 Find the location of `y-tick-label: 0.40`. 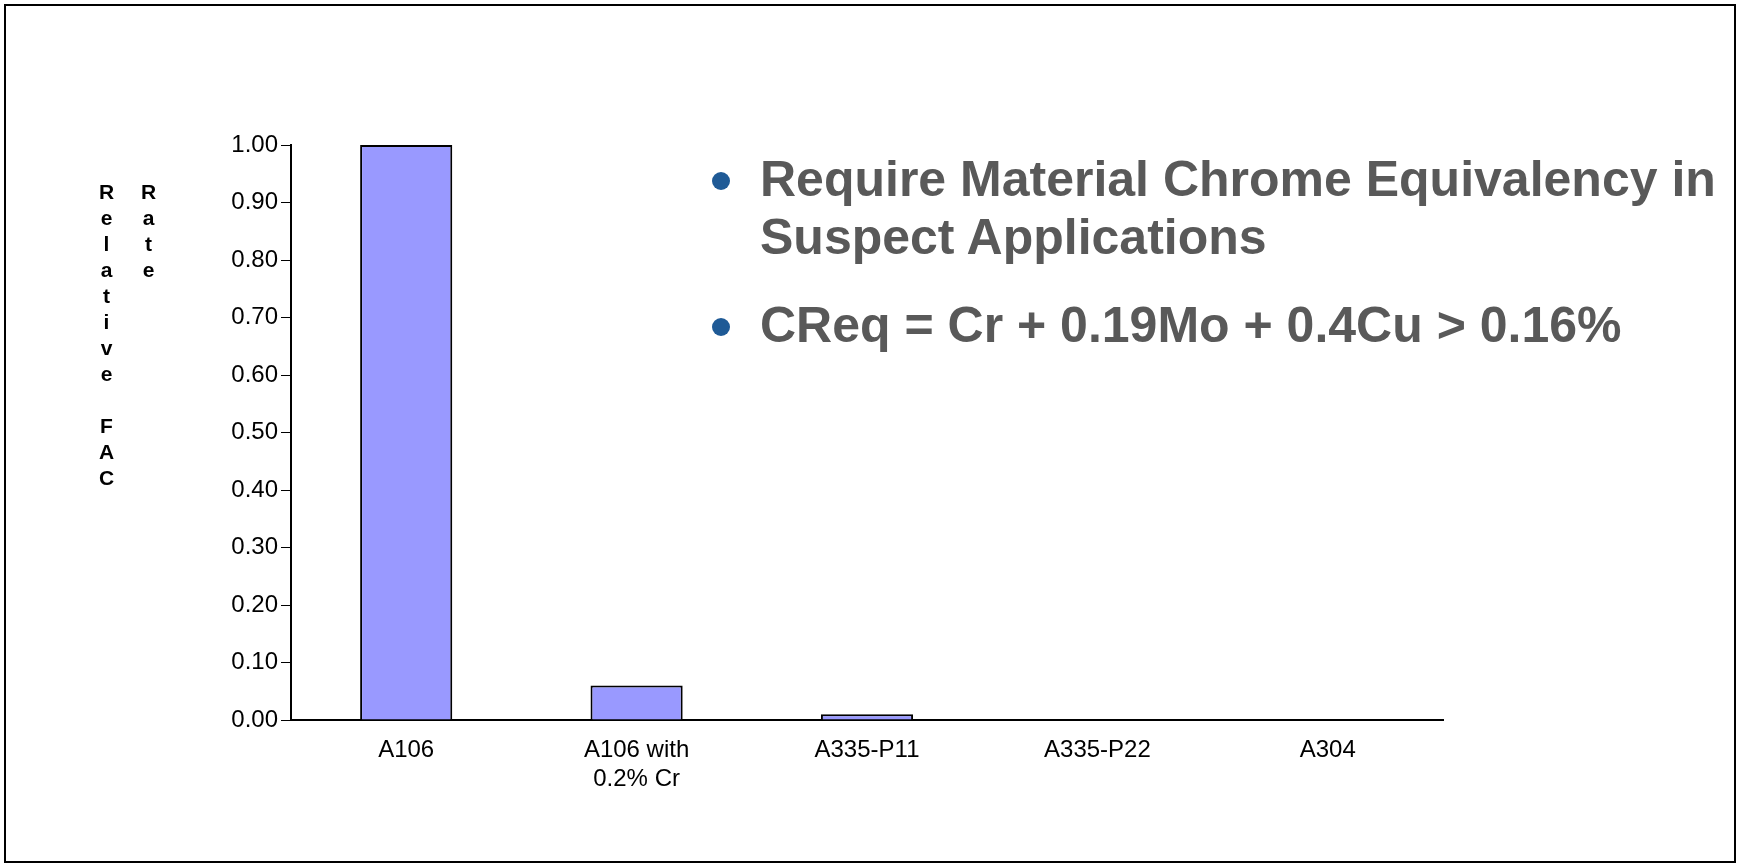

y-tick-label: 0.40 is located at coordinates (254, 488).